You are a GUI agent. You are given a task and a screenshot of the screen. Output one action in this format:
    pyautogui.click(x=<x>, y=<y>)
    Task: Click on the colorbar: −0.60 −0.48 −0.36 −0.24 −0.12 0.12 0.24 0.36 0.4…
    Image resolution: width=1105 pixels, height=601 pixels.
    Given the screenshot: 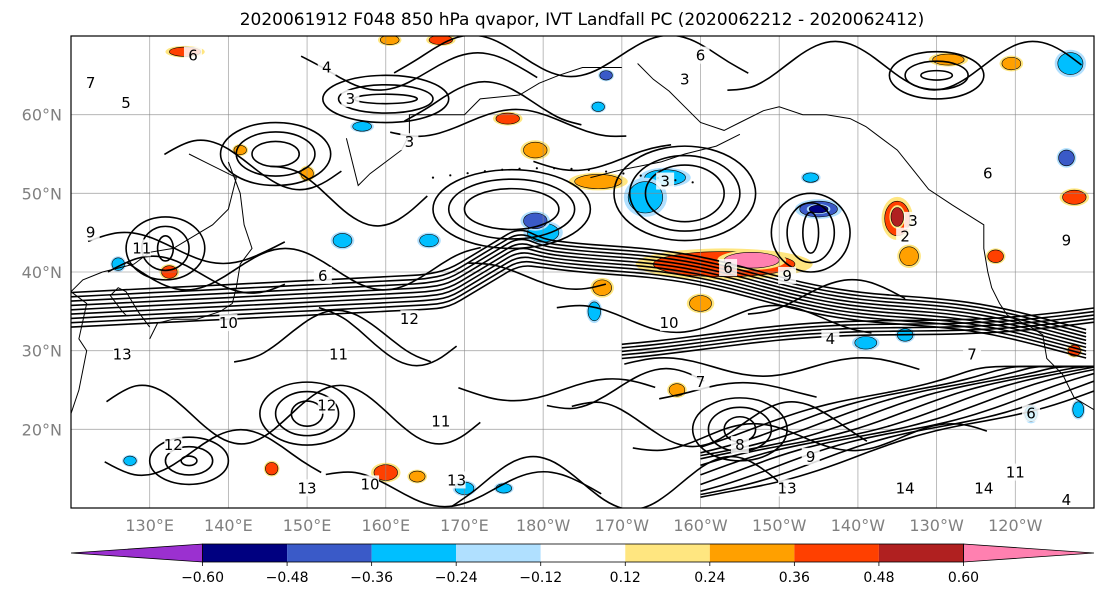 What is the action you would take?
    pyautogui.click(x=582, y=564)
    